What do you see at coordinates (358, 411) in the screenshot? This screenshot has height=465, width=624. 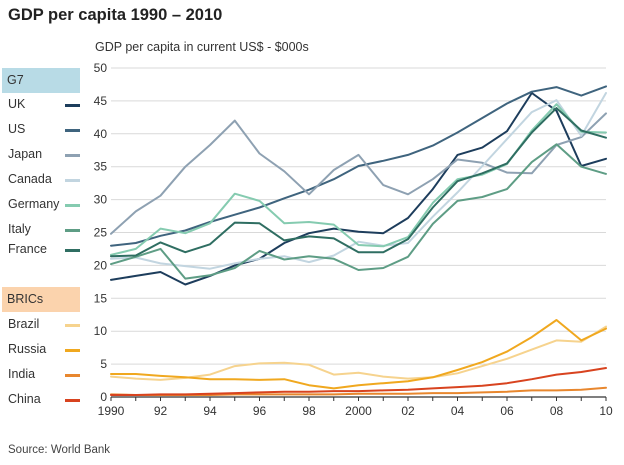 I see `x-tick-label: 2000` at bounding box center [358, 411].